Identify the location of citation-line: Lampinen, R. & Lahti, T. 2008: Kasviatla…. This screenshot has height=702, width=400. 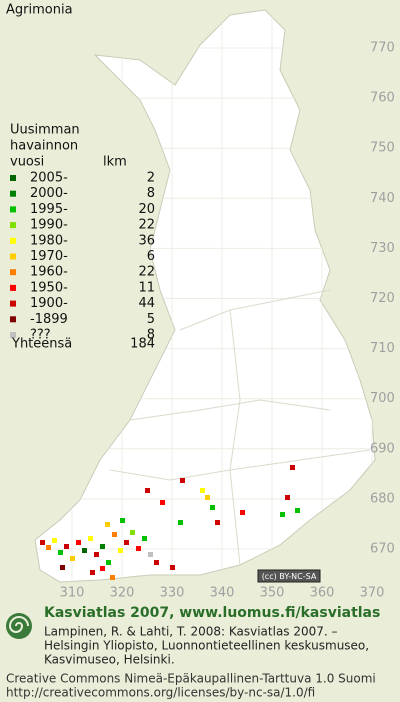
(191, 632).